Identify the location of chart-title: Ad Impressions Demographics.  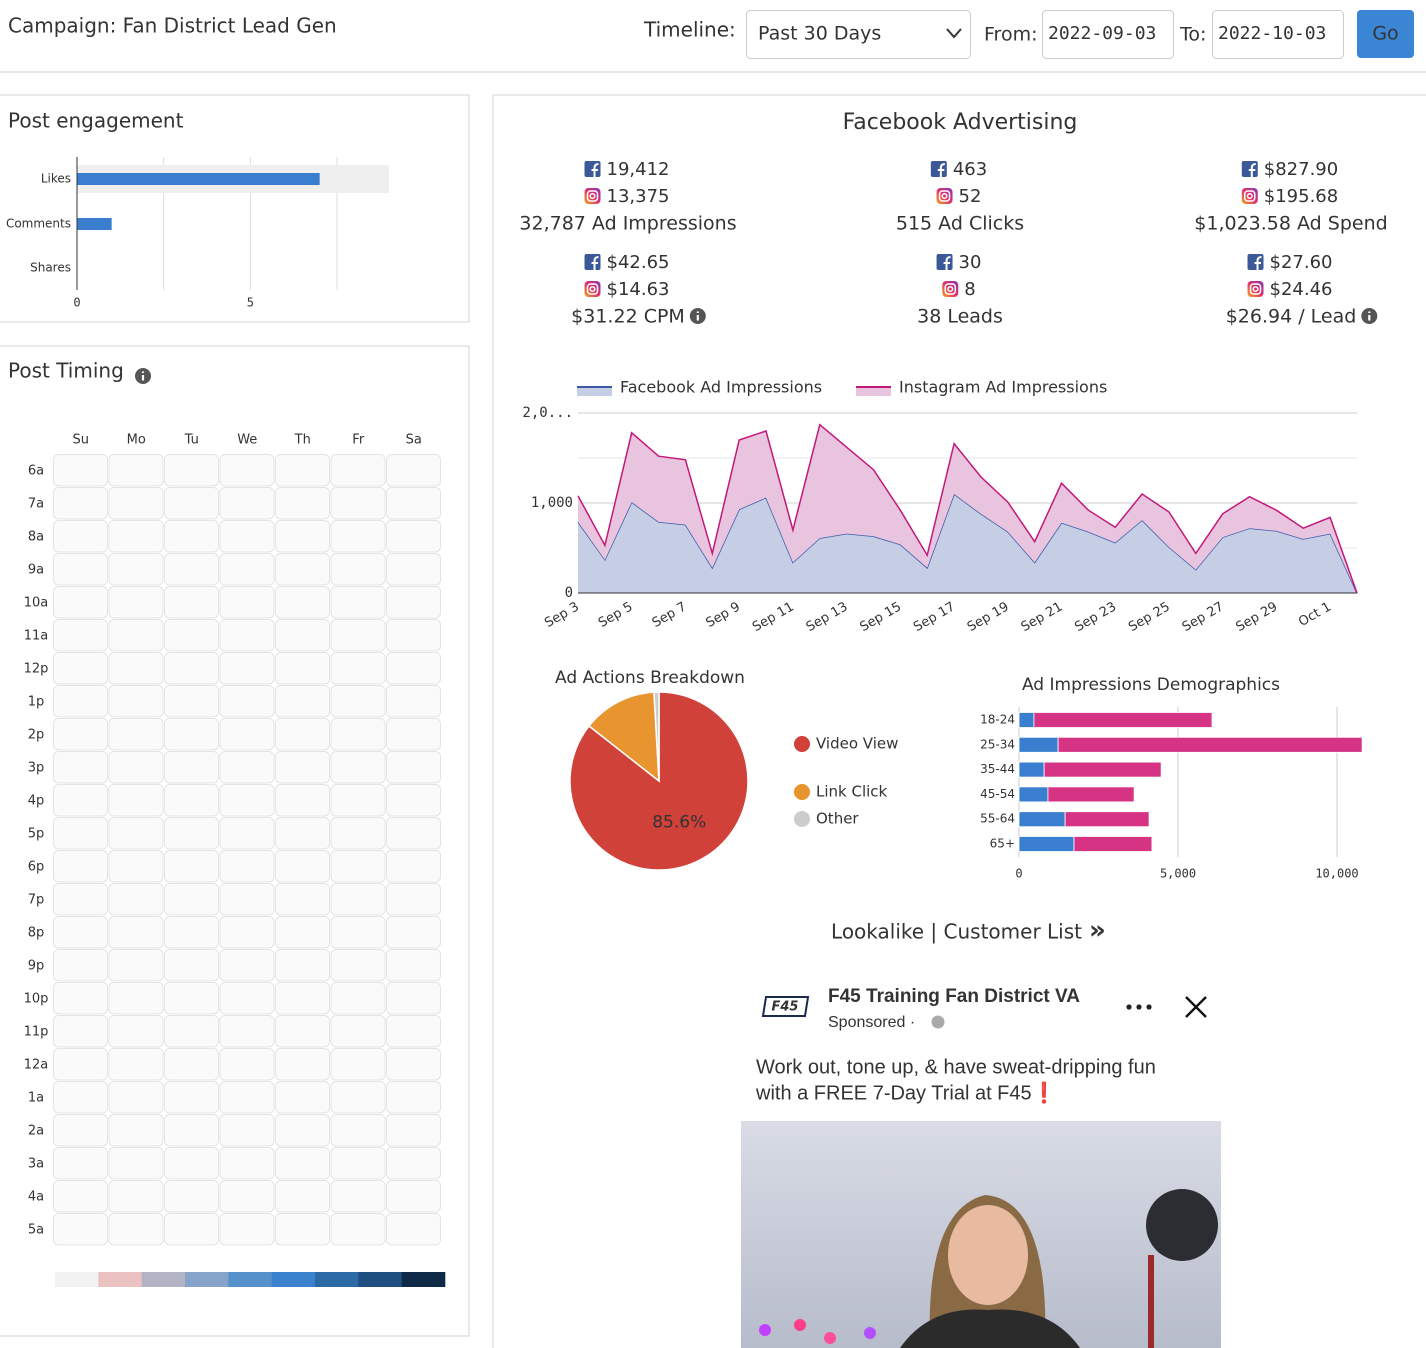
(1151, 685).